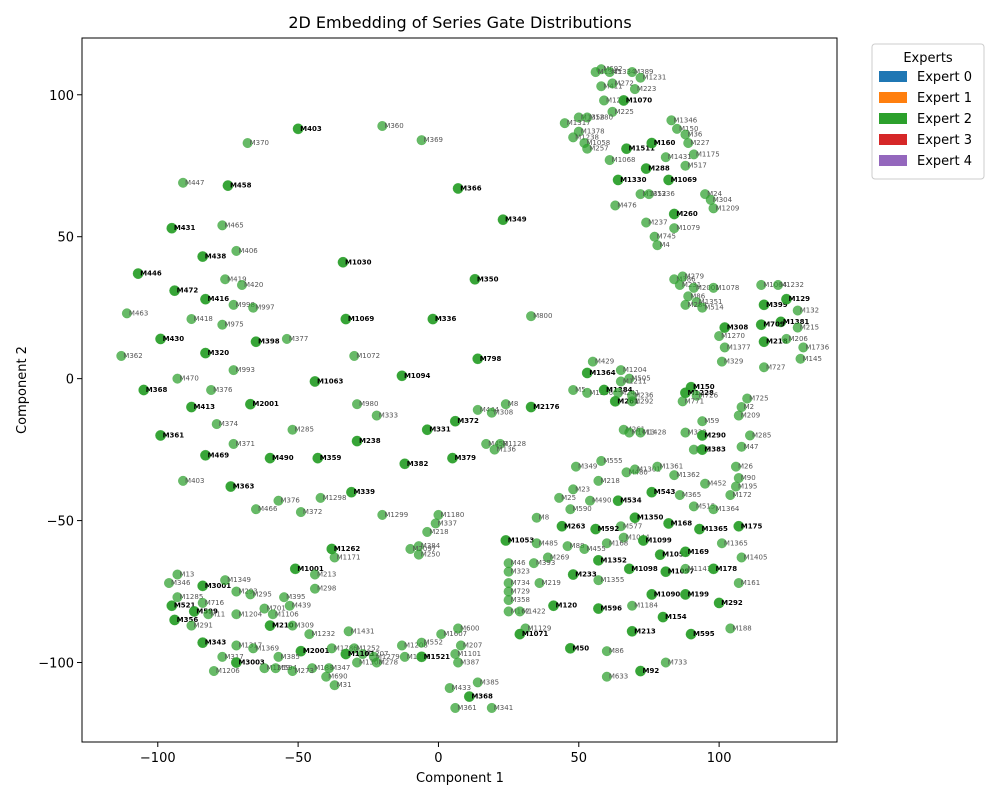  Describe the element at coordinates (708, 288) in the screenshot. I see `data-point-label: M2001` at that location.